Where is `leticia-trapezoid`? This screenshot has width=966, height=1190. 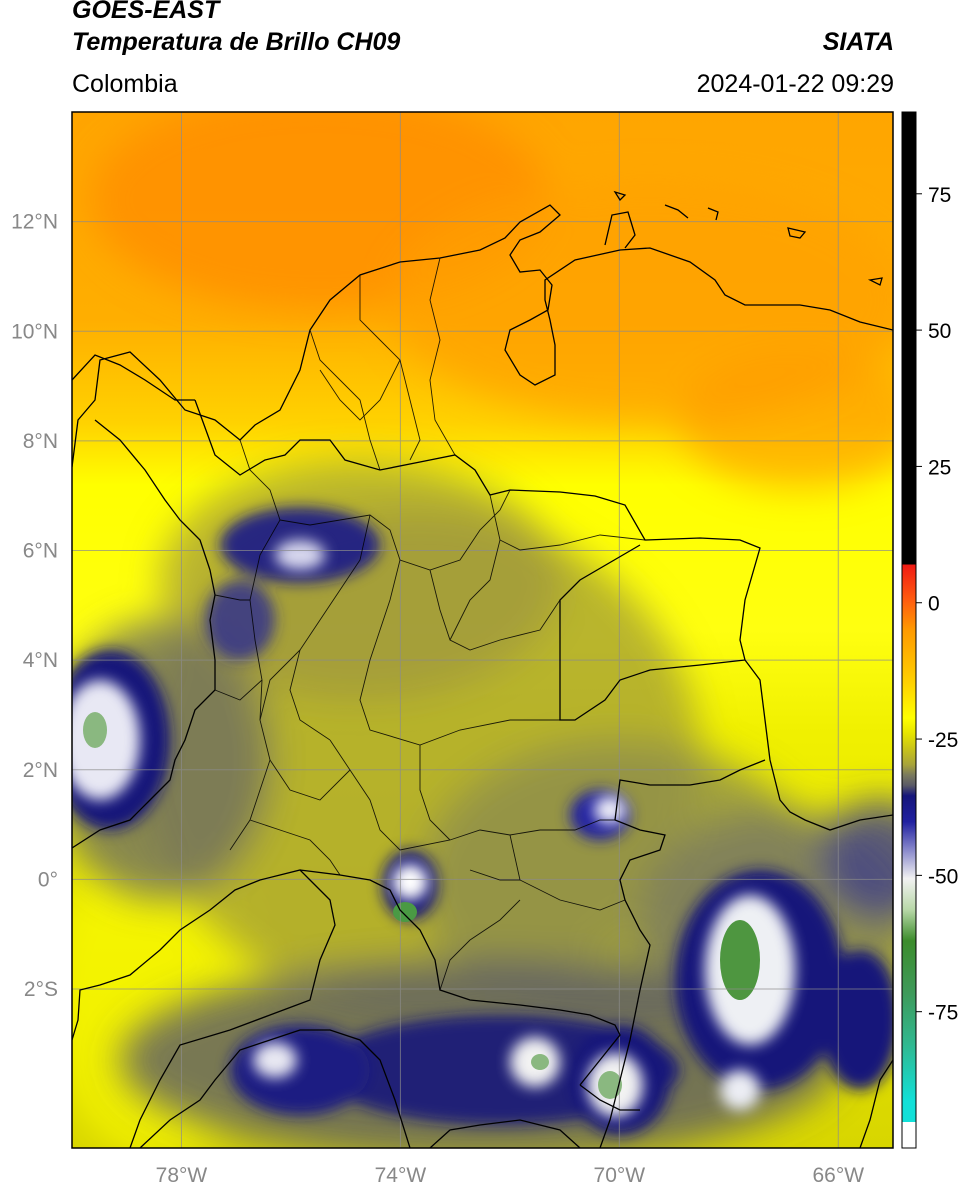
leticia-trapezoid is located at coordinates (609, 1097).